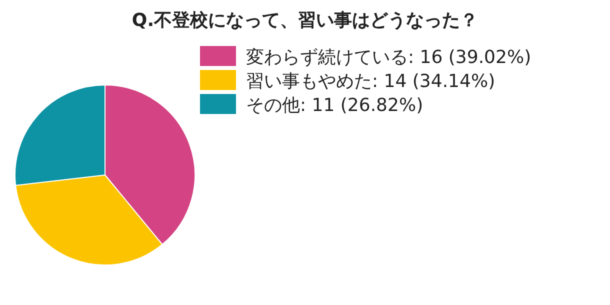 The image size is (610, 305). What do you see at coordinates (335, 105) in the screenshot?
I see `legend-label: その他: 11 (26.82%)` at bounding box center [335, 105].